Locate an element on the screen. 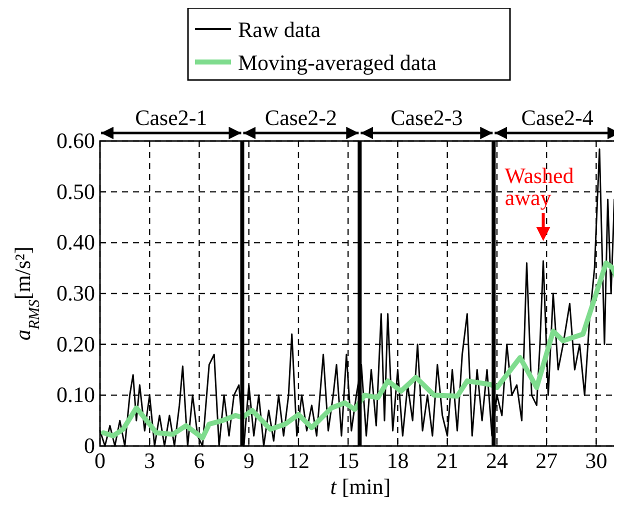 This screenshot has width=622, height=509. text: Case2-2 is located at coordinates (301, 117).